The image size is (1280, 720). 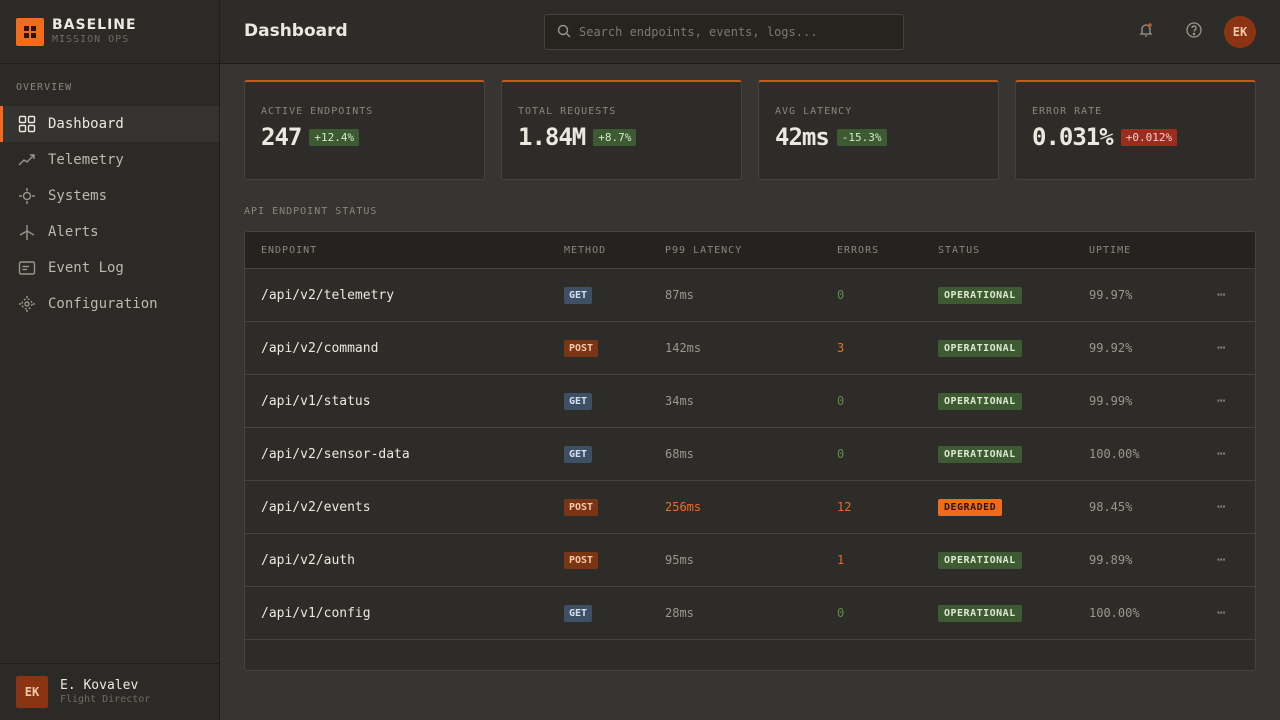 I want to click on section-title: API ENDPOINT STATUS, so click(x=311, y=211).